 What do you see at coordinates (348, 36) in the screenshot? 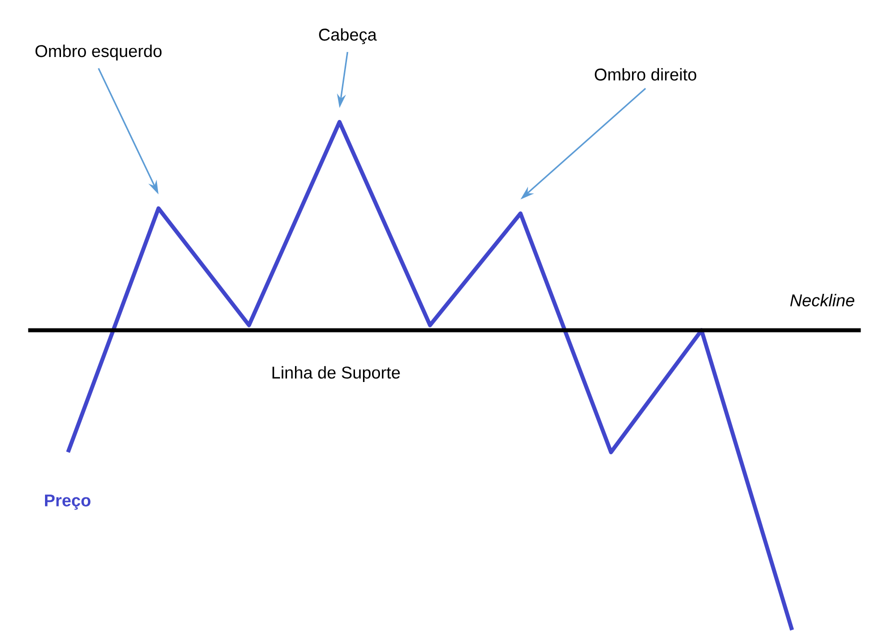
I see `text: Cabeça` at bounding box center [348, 36].